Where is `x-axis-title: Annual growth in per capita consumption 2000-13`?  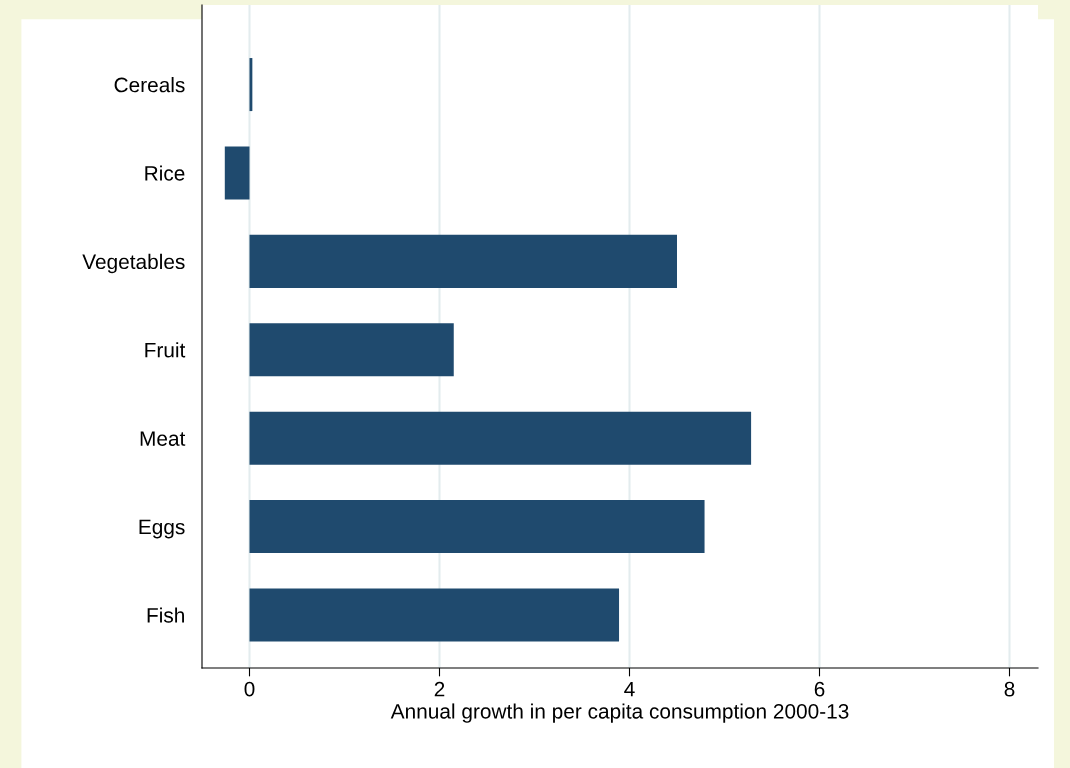
x-axis-title: Annual growth in per capita consumption 2000-13 is located at coordinates (619, 713).